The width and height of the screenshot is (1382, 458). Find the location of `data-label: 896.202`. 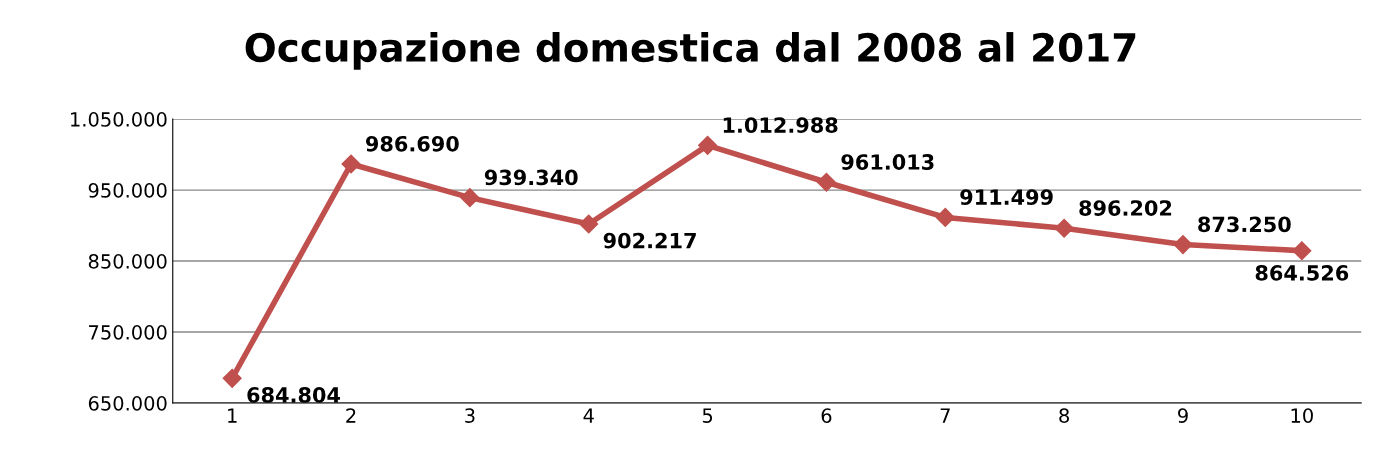

data-label: 896.202 is located at coordinates (1125, 208).